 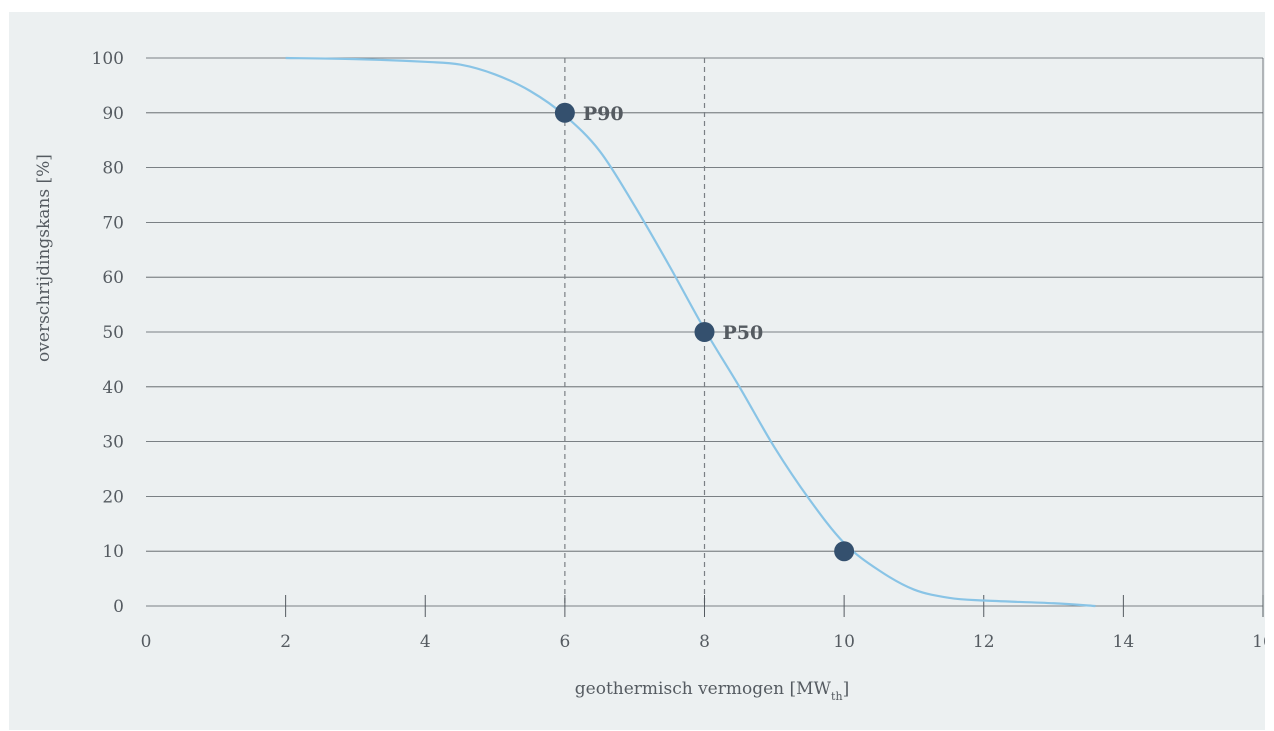 I want to click on x-axis-title: geothermisch vermogen [MWth], so click(x=712, y=691).